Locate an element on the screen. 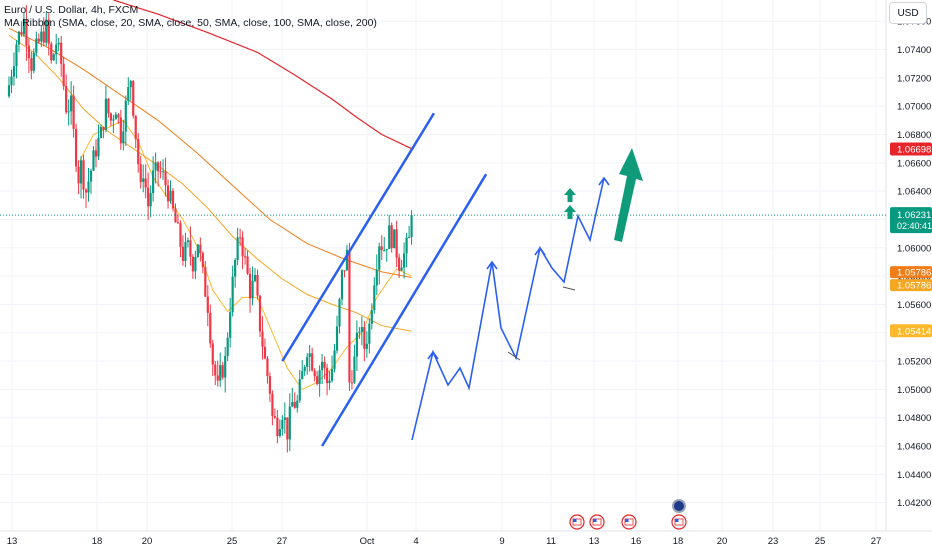 The width and height of the screenshot is (932, 550). y-tick-label: 1.04400 is located at coordinates (914, 475).